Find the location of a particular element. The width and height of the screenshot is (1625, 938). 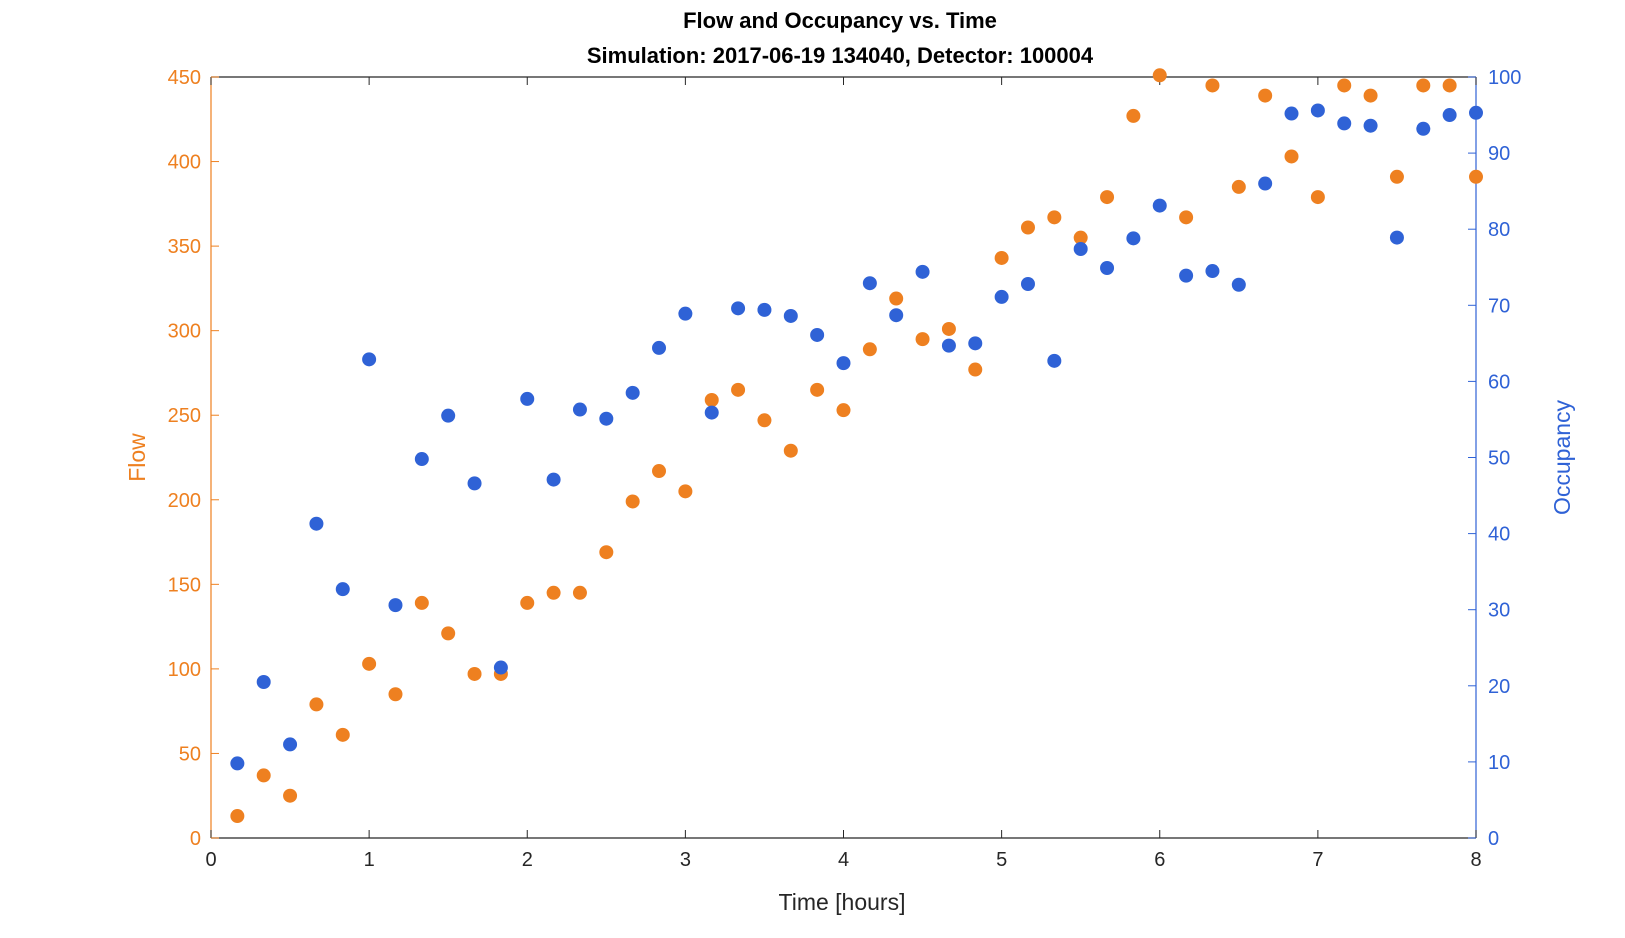

chart-title: Flow and Occupancy vs. Time is located at coordinates (840, 20).